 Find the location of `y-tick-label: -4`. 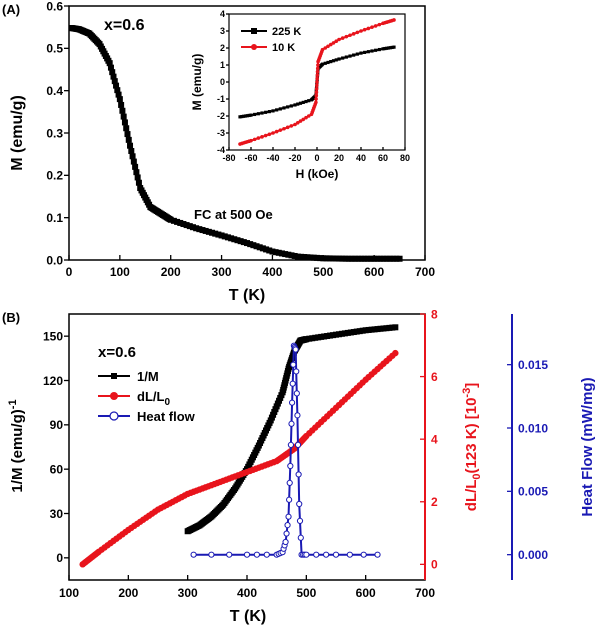

y-tick-label: -4 is located at coordinates (221, 150).